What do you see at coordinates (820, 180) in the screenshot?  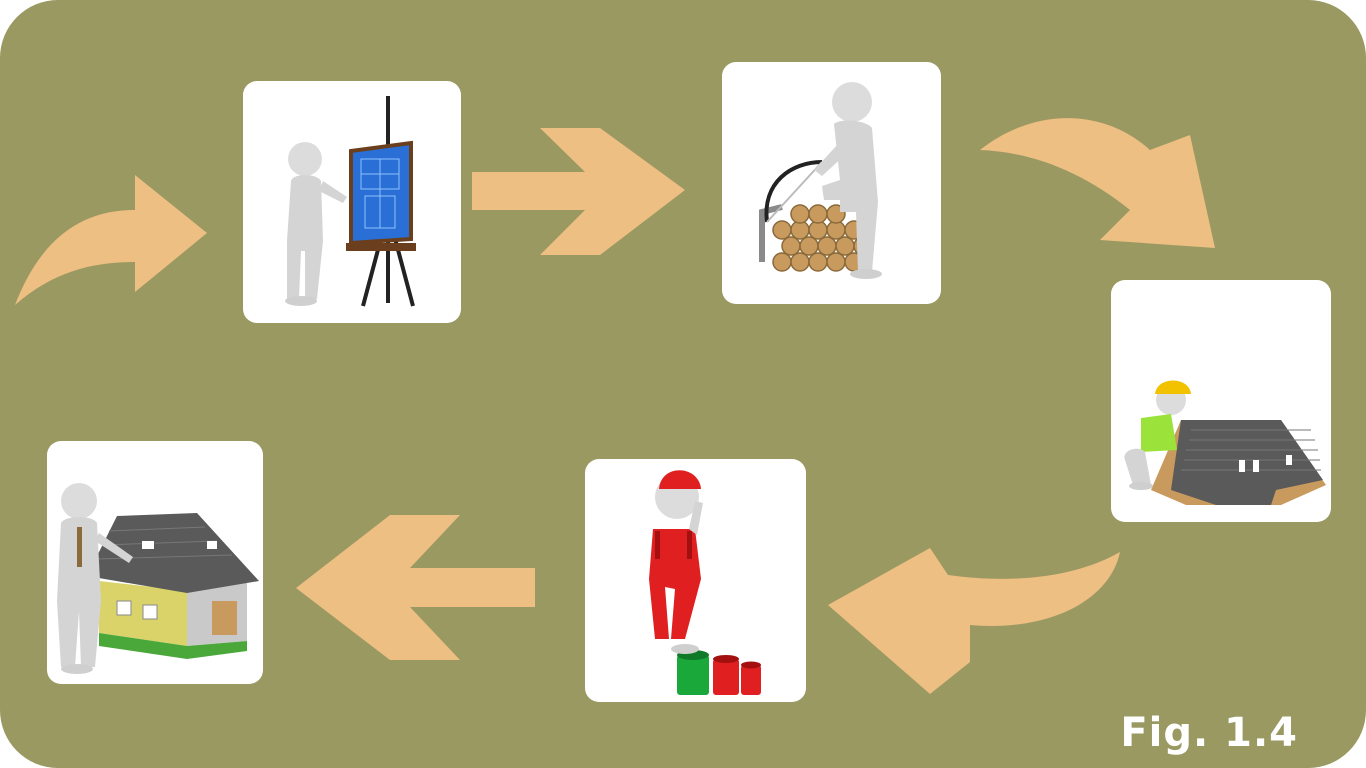 I see `saw-logs-icon` at bounding box center [820, 180].